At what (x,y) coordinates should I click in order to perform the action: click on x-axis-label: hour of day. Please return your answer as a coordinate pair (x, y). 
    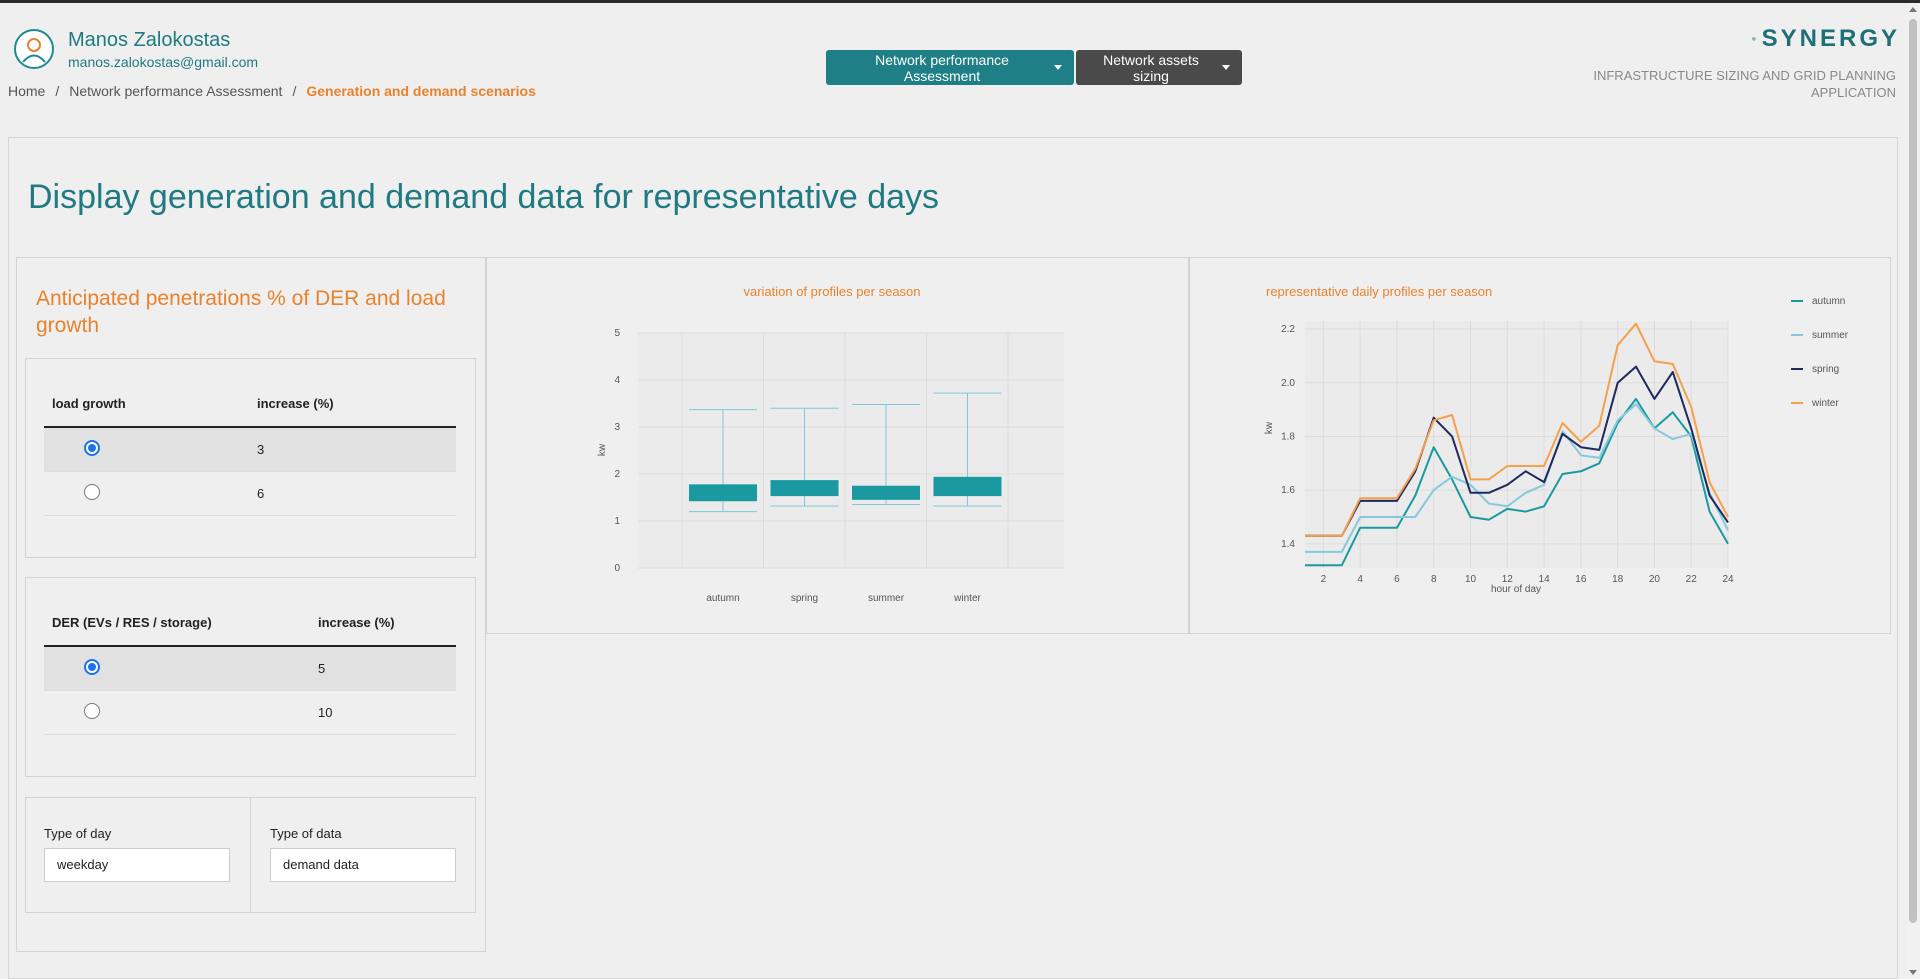
    Looking at the image, I should click on (1516, 589).